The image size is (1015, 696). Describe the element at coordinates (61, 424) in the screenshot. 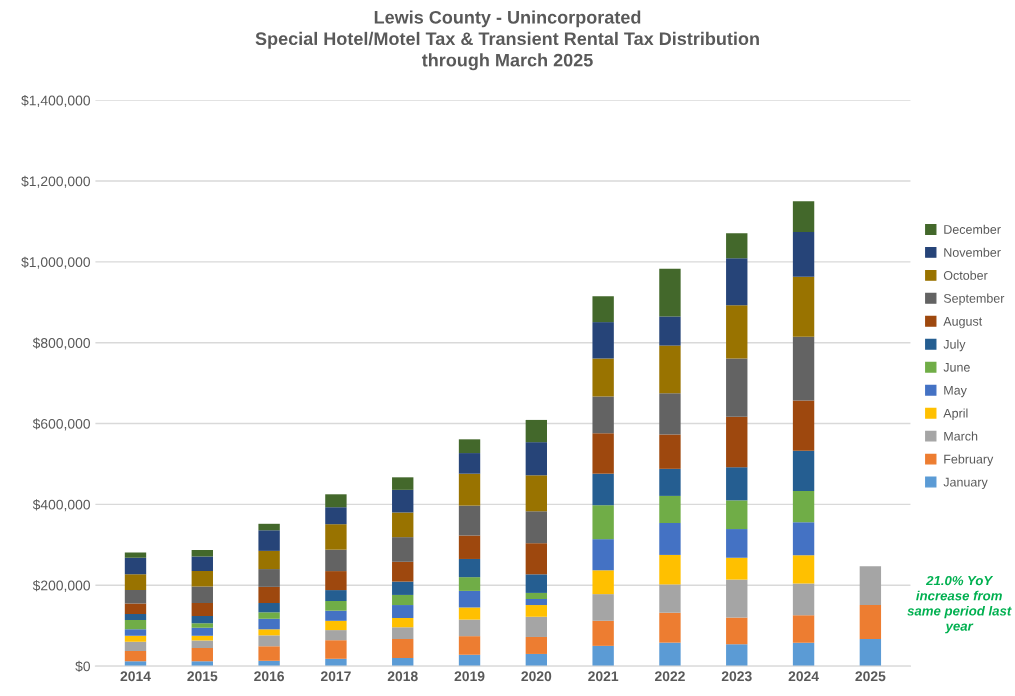

I see `y-tick-label: $600,000` at that location.